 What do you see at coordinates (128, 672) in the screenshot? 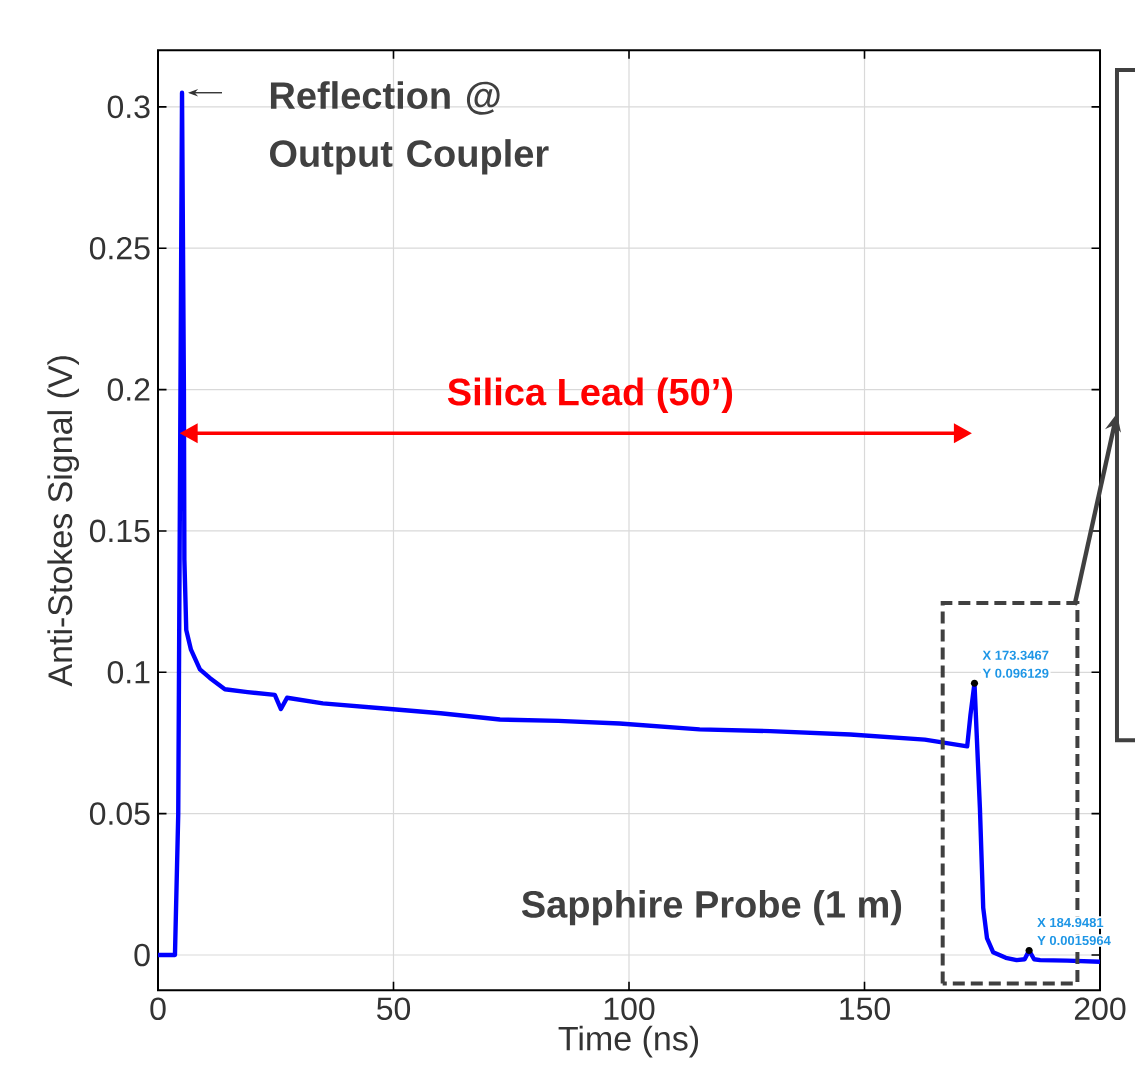
I see `y-tick-label: 0.1` at bounding box center [128, 672].